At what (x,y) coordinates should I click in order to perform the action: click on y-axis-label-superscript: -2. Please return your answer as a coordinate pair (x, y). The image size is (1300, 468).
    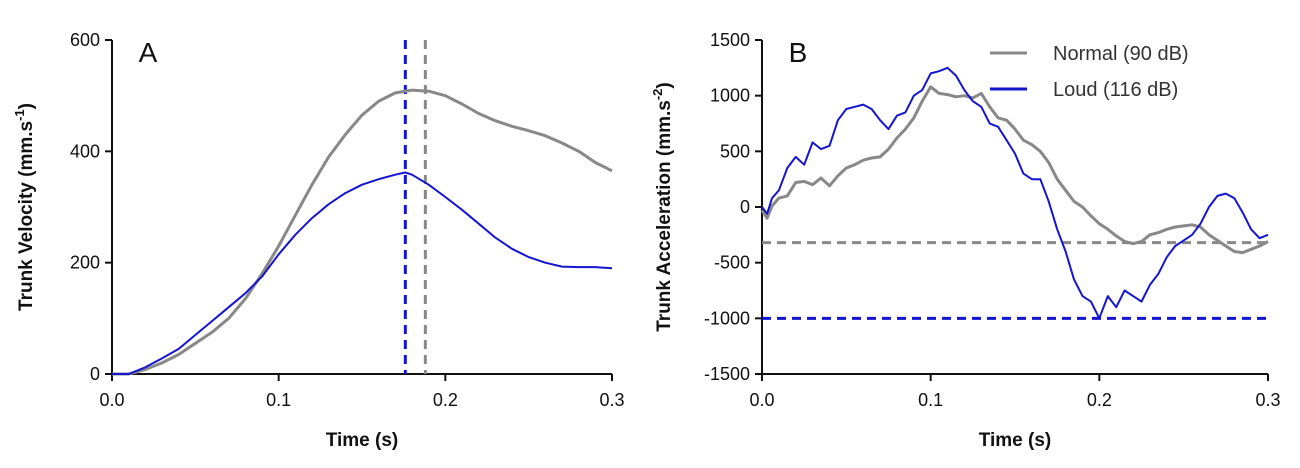
    Looking at the image, I should click on (657, 95).